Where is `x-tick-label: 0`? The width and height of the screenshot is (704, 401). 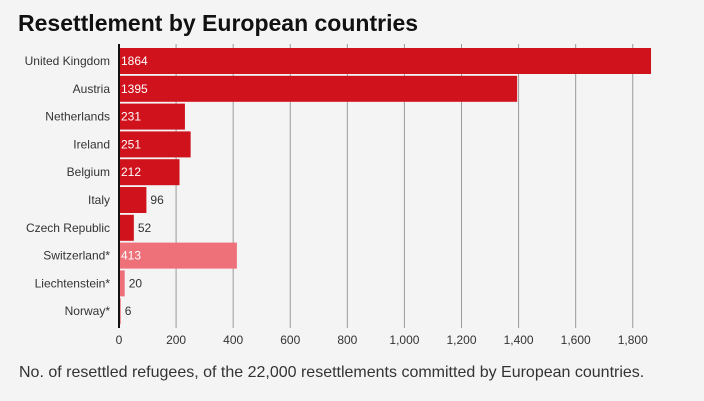 x-tick-label: 0 is located at coordinates (119, 340).